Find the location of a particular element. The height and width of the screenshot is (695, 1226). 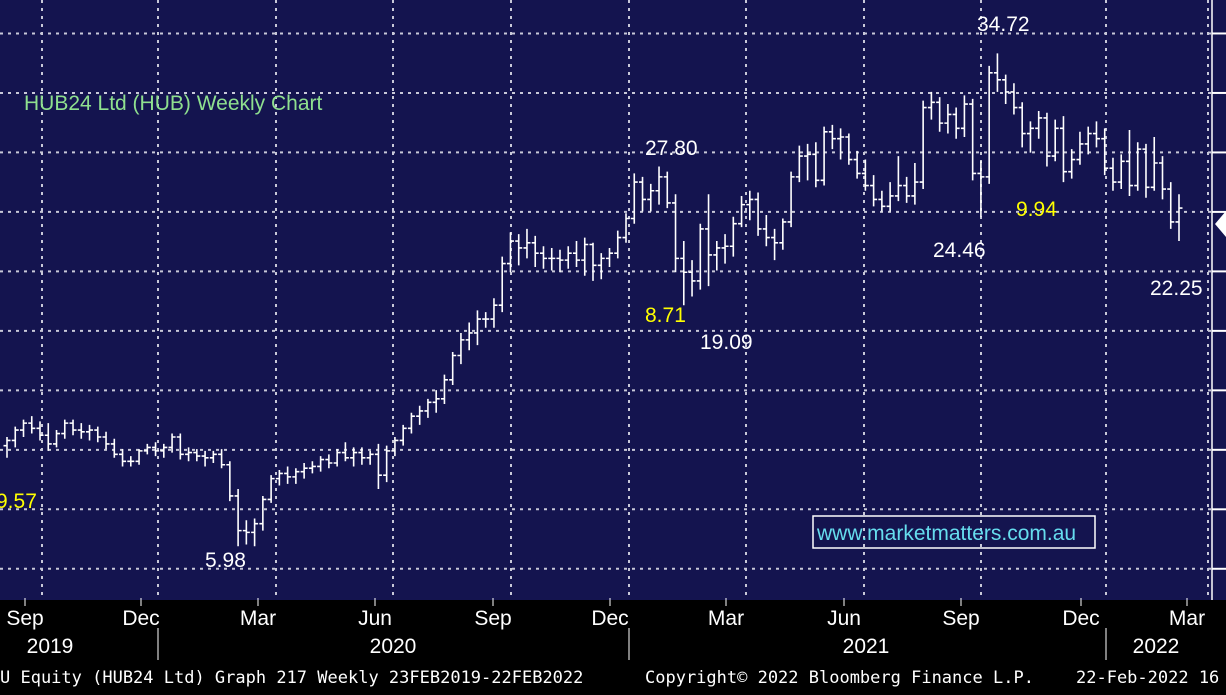

year-label-2020: 2020 is located at coordinates (393, 646).